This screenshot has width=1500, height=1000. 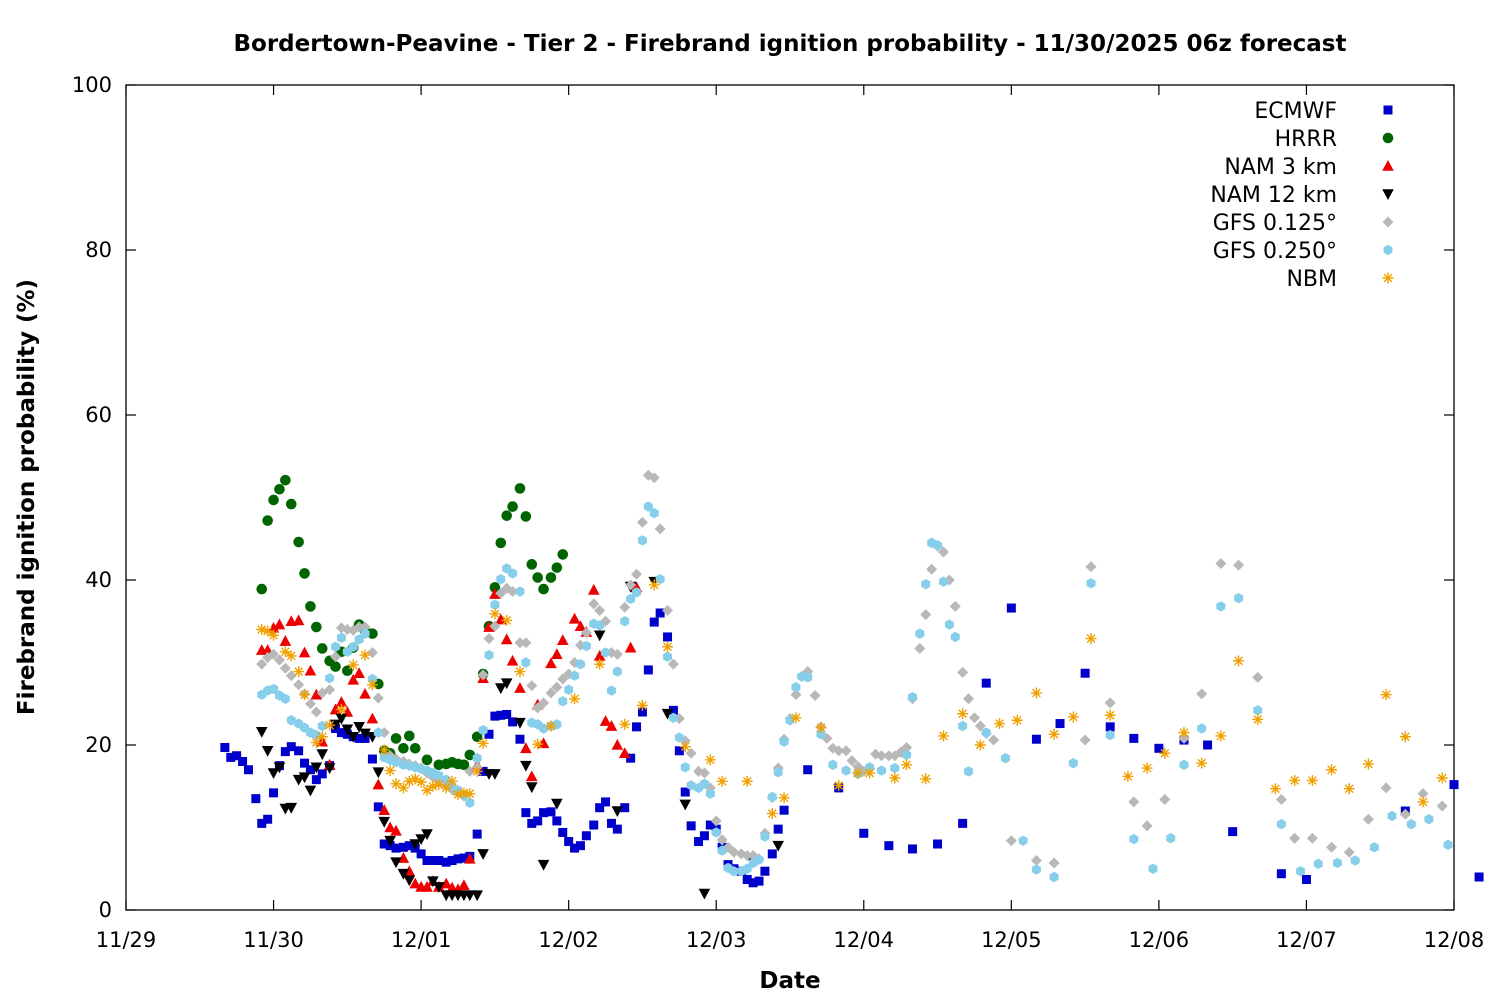 I want to click on y-tick-label: 40, so click(x=98, y=580).